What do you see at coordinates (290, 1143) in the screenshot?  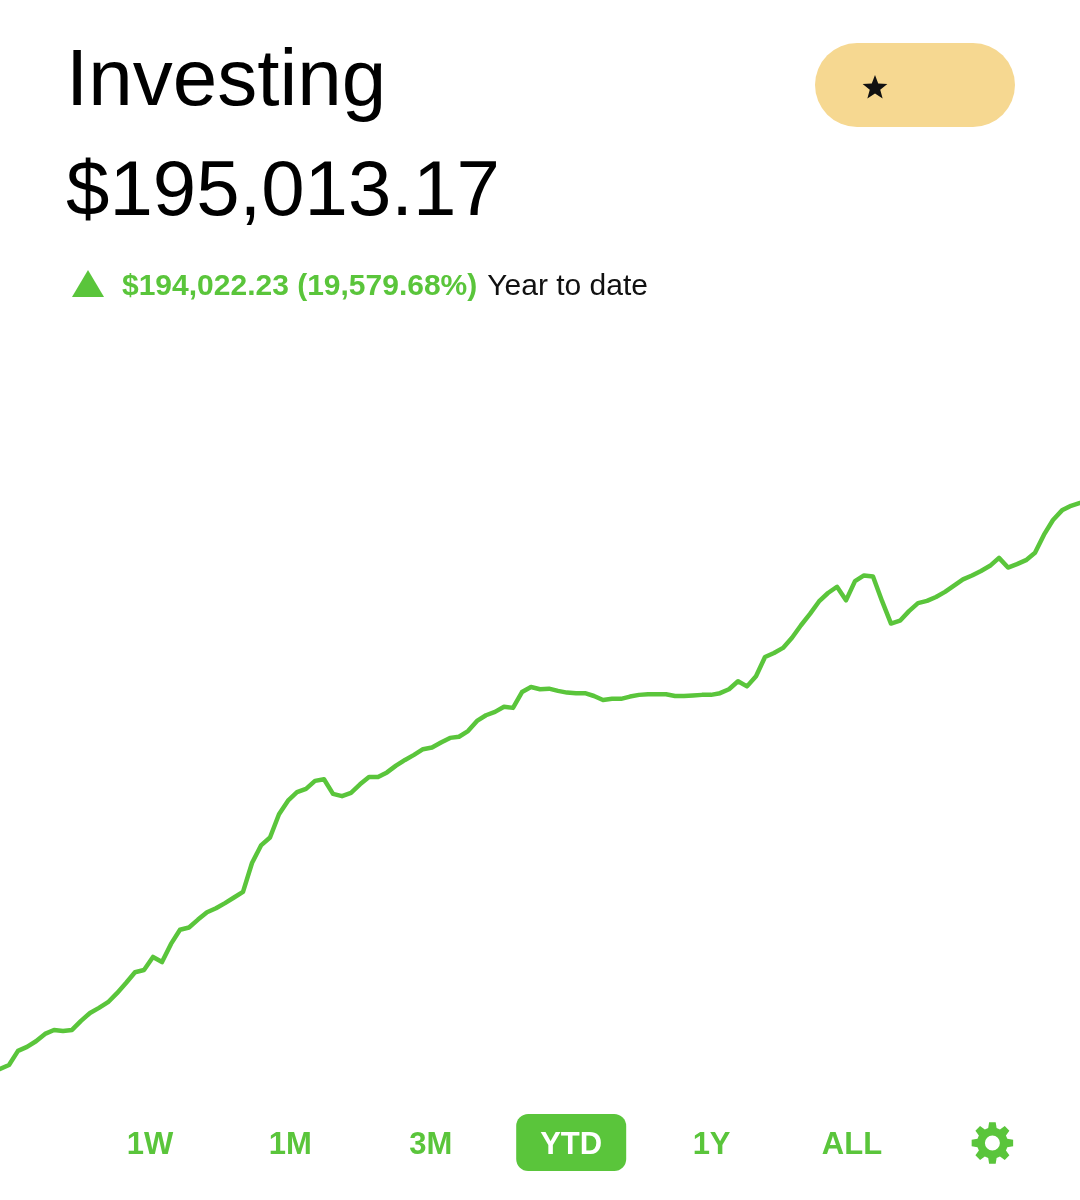 I see `text: 1M` at bounding box center [290, 1143].